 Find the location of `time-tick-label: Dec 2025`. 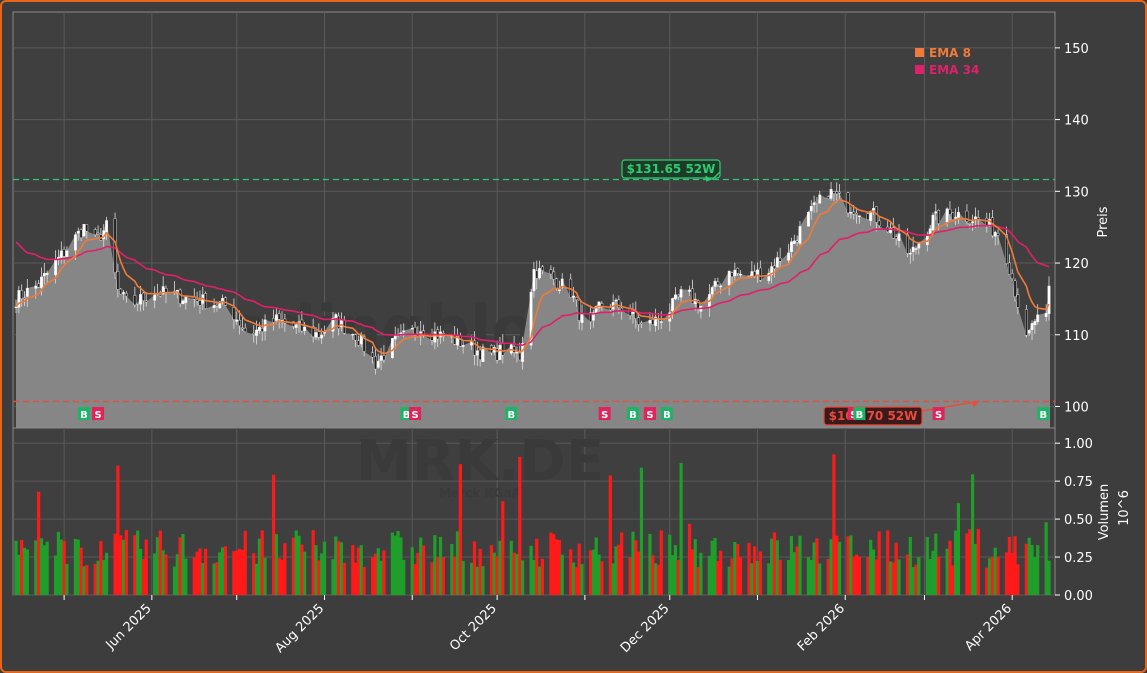

time-tick-label: Dec 2025 is located at coordinates (645, 628).